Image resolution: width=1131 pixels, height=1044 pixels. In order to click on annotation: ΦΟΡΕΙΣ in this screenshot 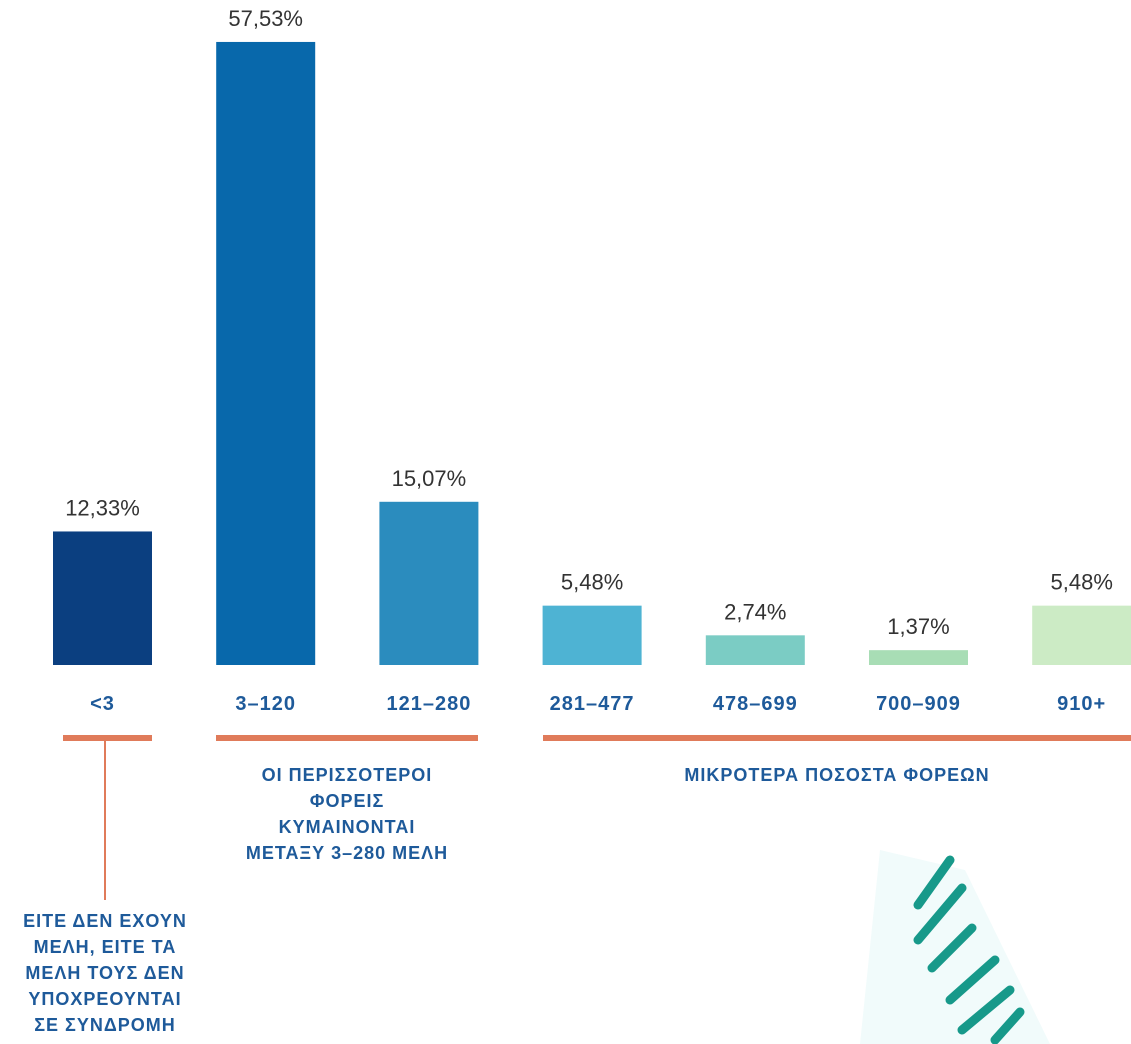, I will do `click(347, 801)`.